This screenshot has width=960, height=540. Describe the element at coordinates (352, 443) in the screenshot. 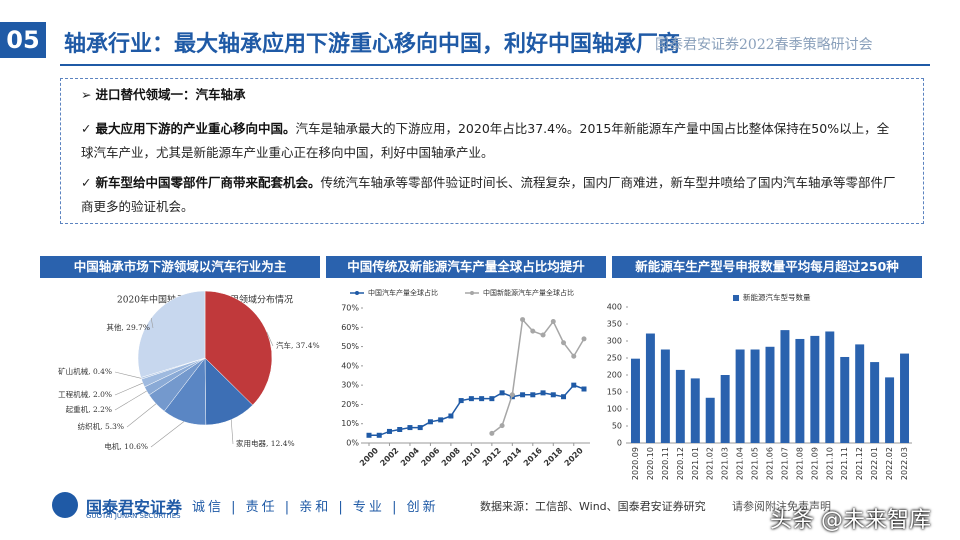

I see `y-tick-label: 0%` at that location.